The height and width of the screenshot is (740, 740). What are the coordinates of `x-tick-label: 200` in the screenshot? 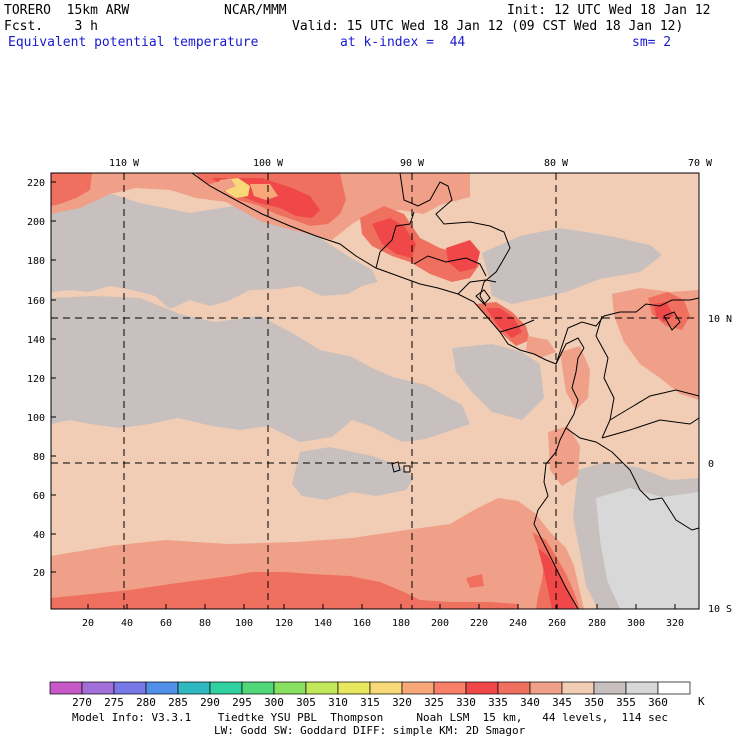 It's located at (440, 623).